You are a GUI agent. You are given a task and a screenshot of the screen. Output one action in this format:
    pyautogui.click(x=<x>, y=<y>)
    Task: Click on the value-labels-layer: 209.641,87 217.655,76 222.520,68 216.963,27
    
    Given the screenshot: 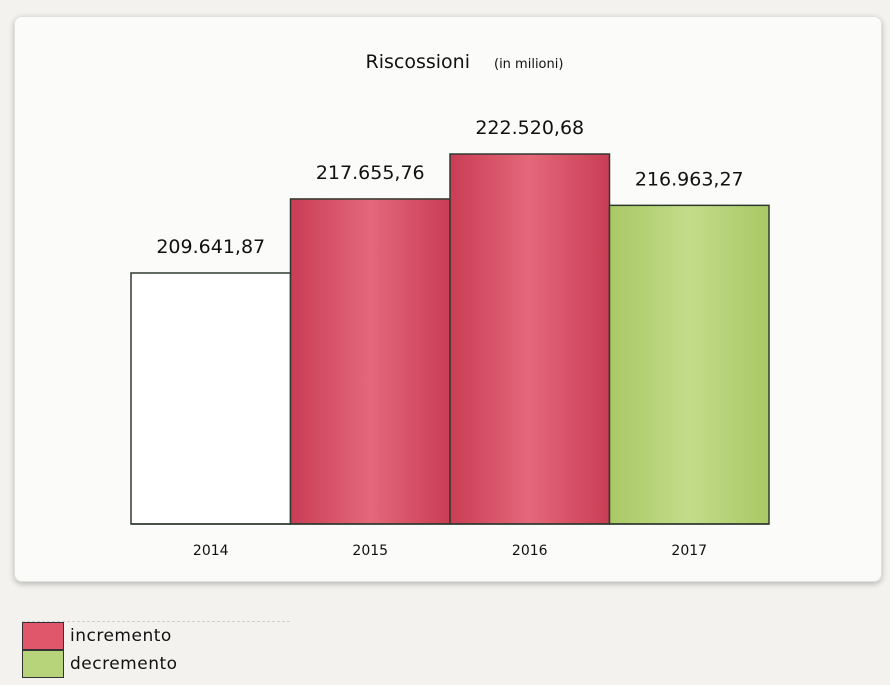 What is the action you would take?
    pyautogui.click(x=449, y=187)
    